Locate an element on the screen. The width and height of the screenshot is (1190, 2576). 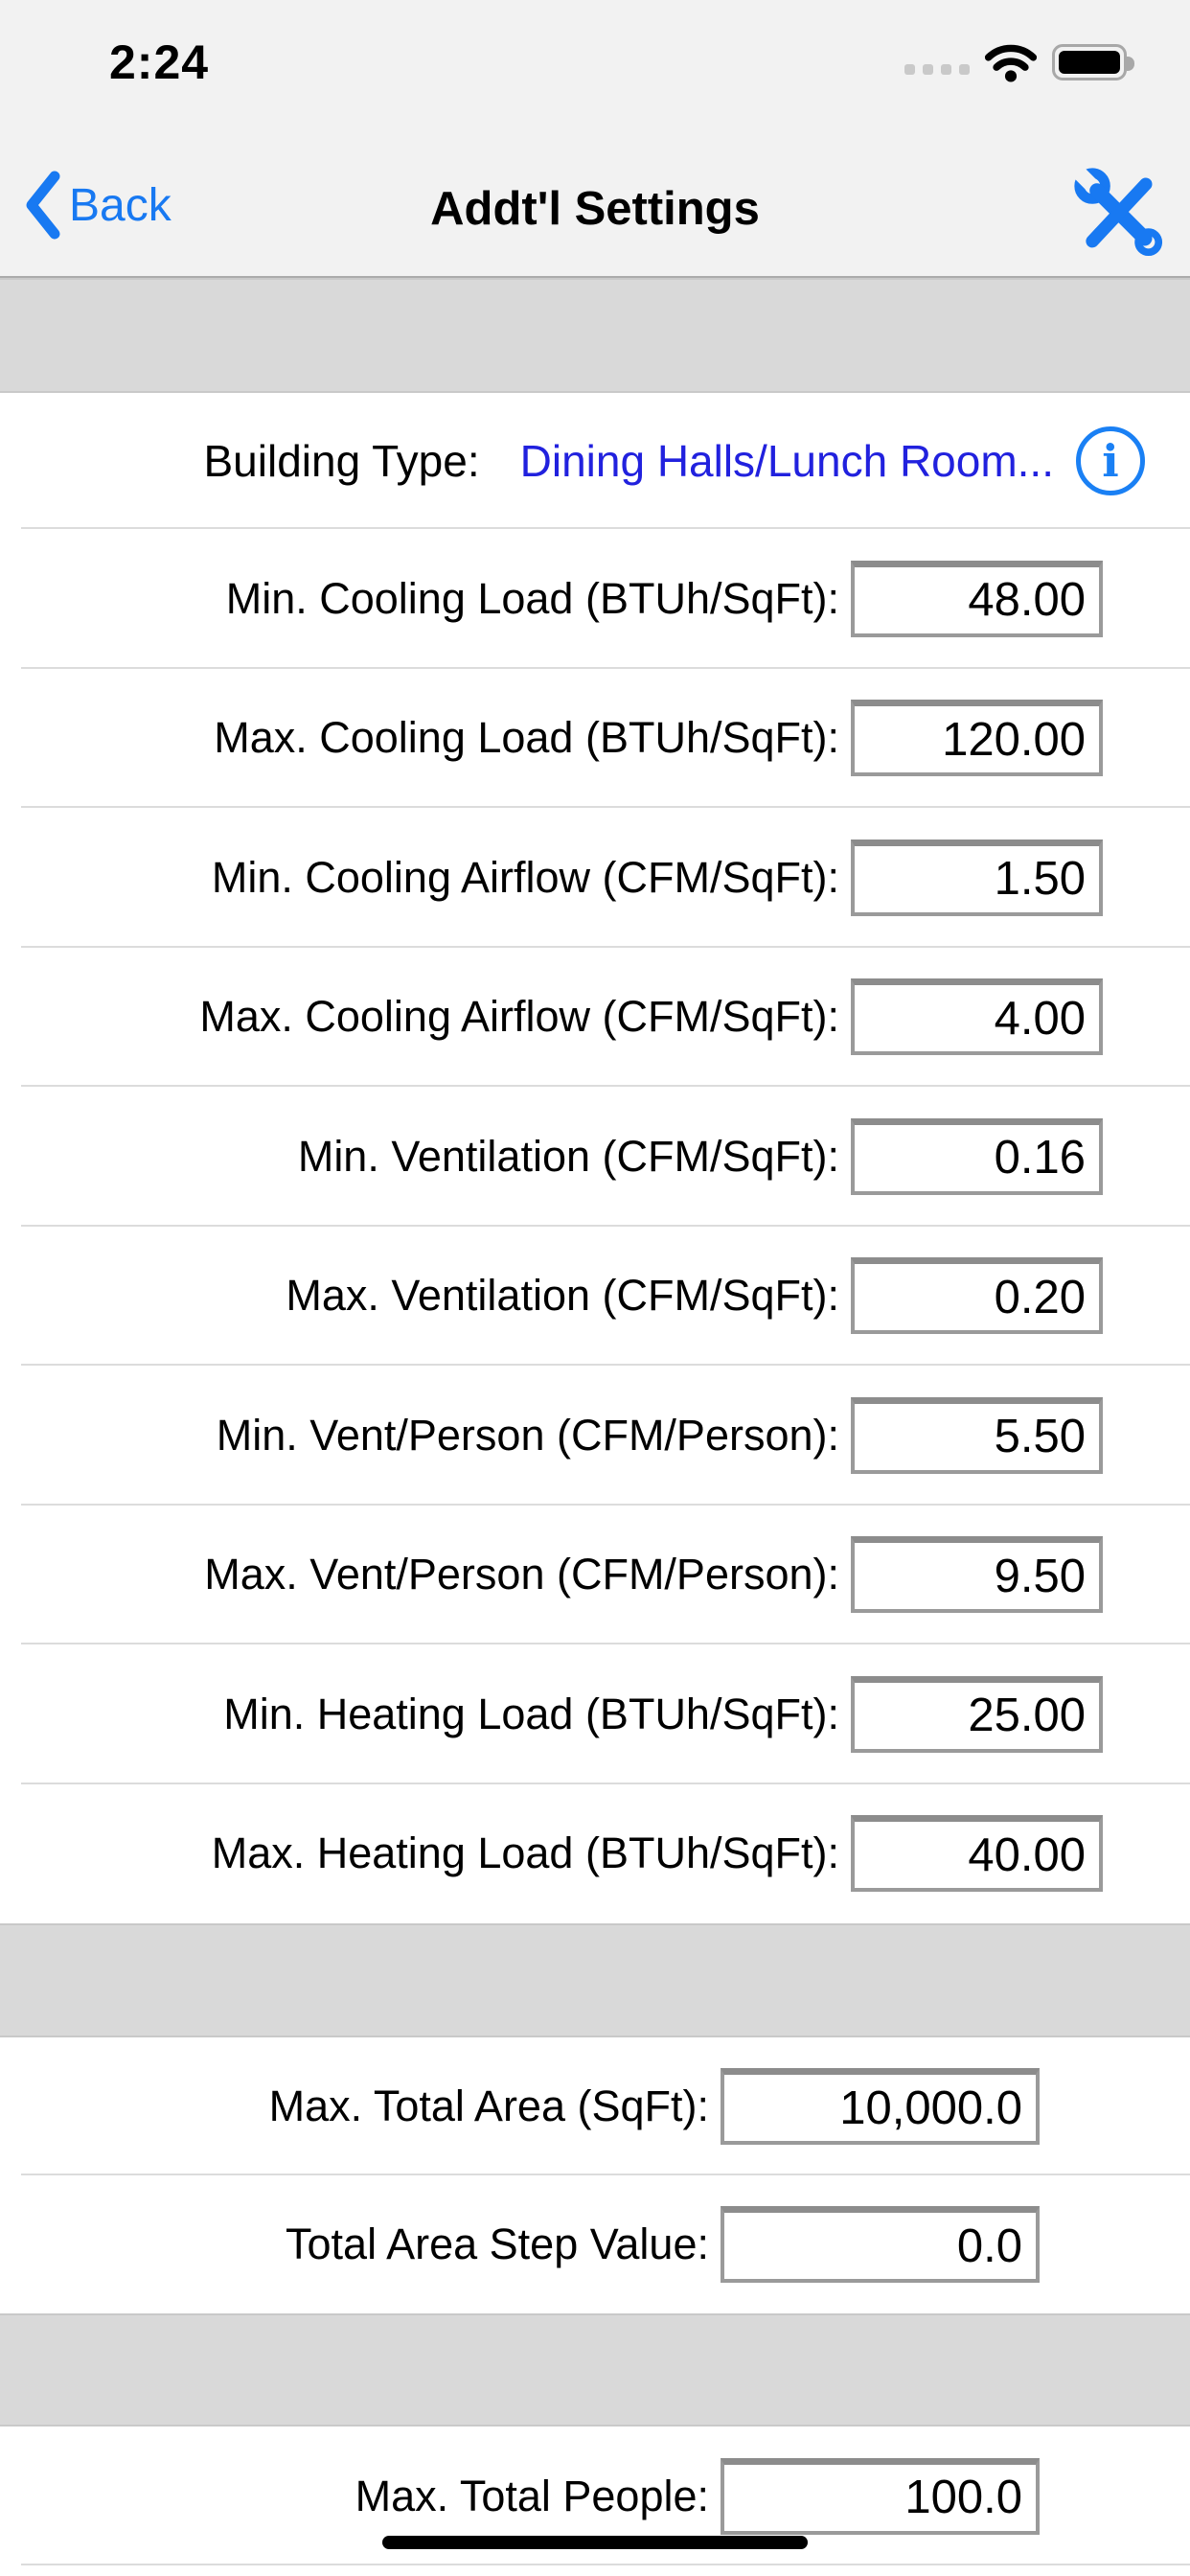
field-row: Max. Ventilation (CFM/SqFt): is located at coordinates (595, 1296).